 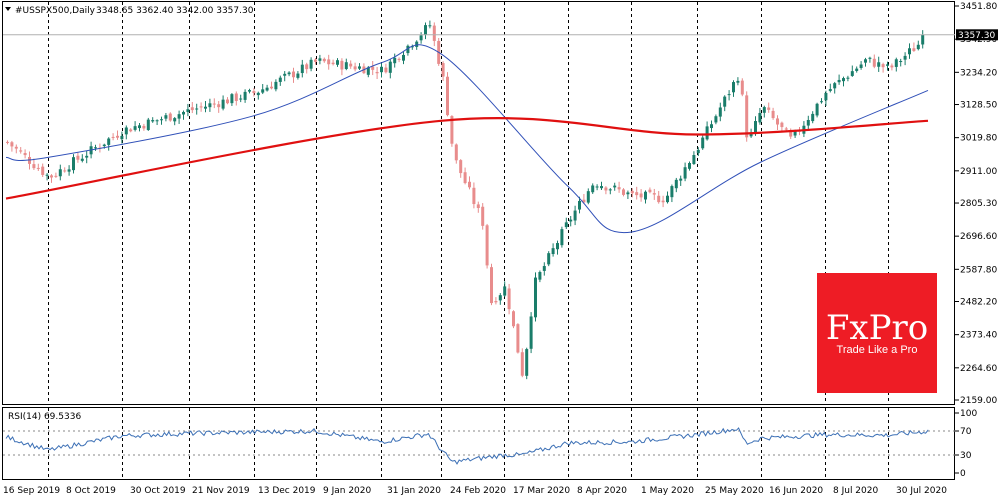 I want to click on rsi-axis-label: 100, so click(x=968, y=414).